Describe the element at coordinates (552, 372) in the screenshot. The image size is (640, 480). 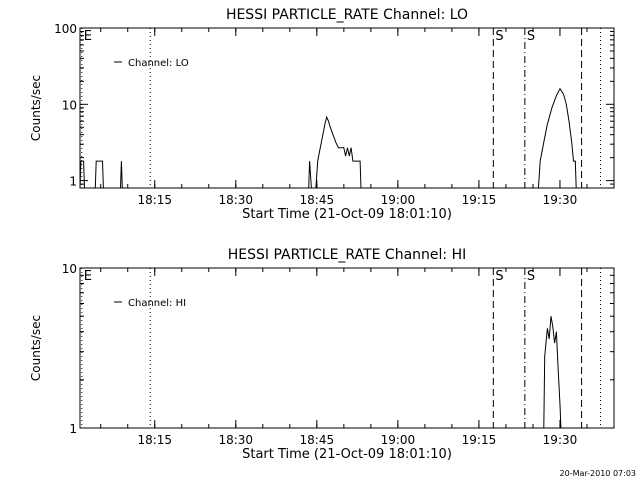
I see `series-line` at that location.